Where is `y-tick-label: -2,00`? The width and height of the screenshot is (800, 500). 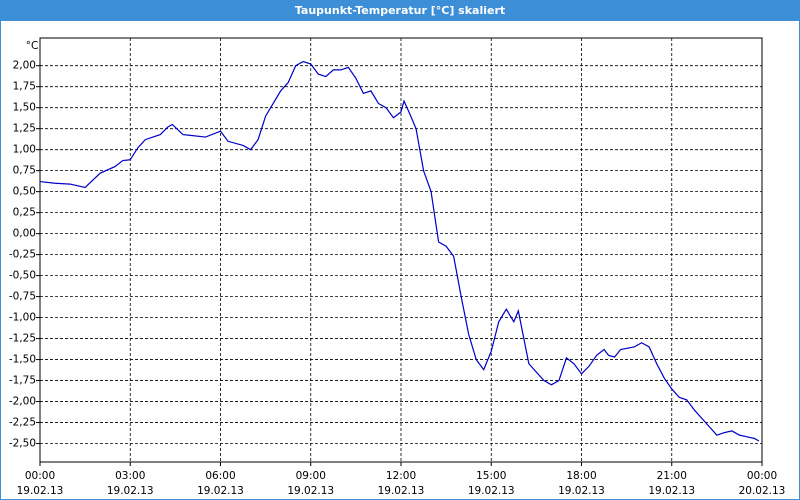 y-tick-label: -2,00 is located at coordinates (22, 402).